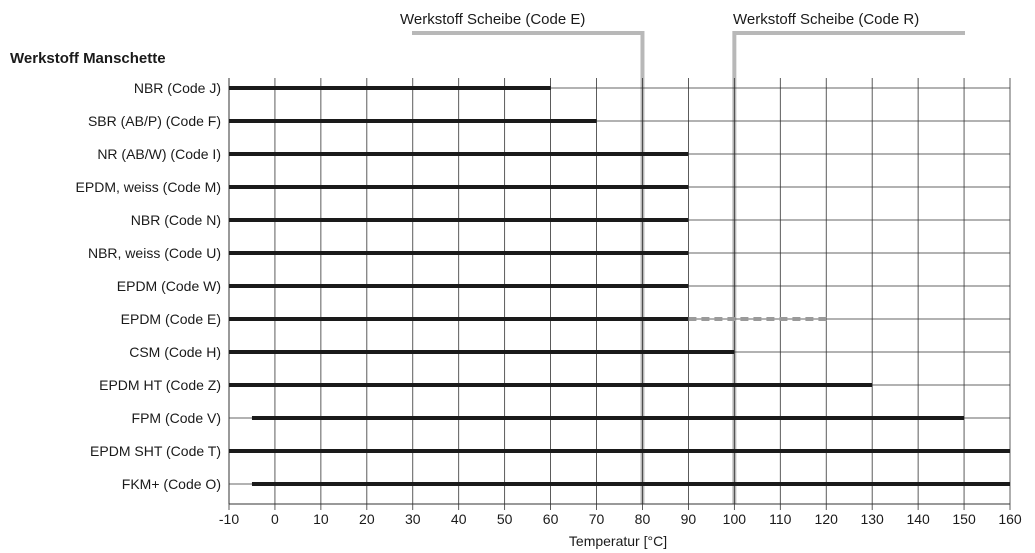 The width and height of the screenshot is (1035, 553). I want to click on x-tick-label-100: 100, so click(735, 519).